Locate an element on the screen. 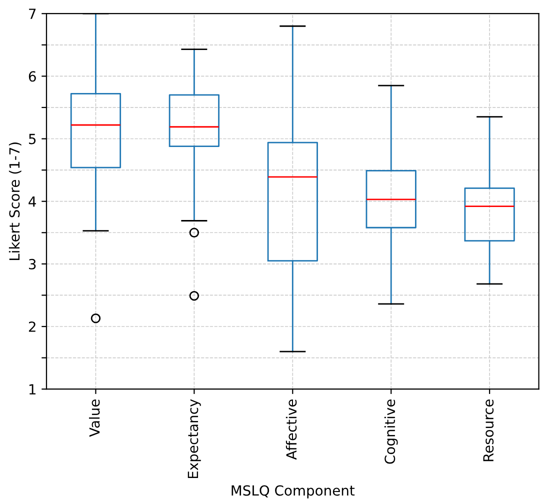 This screenshot has height=504, width=547. x-tick-label: Resource is located at coordinates (488, 431).